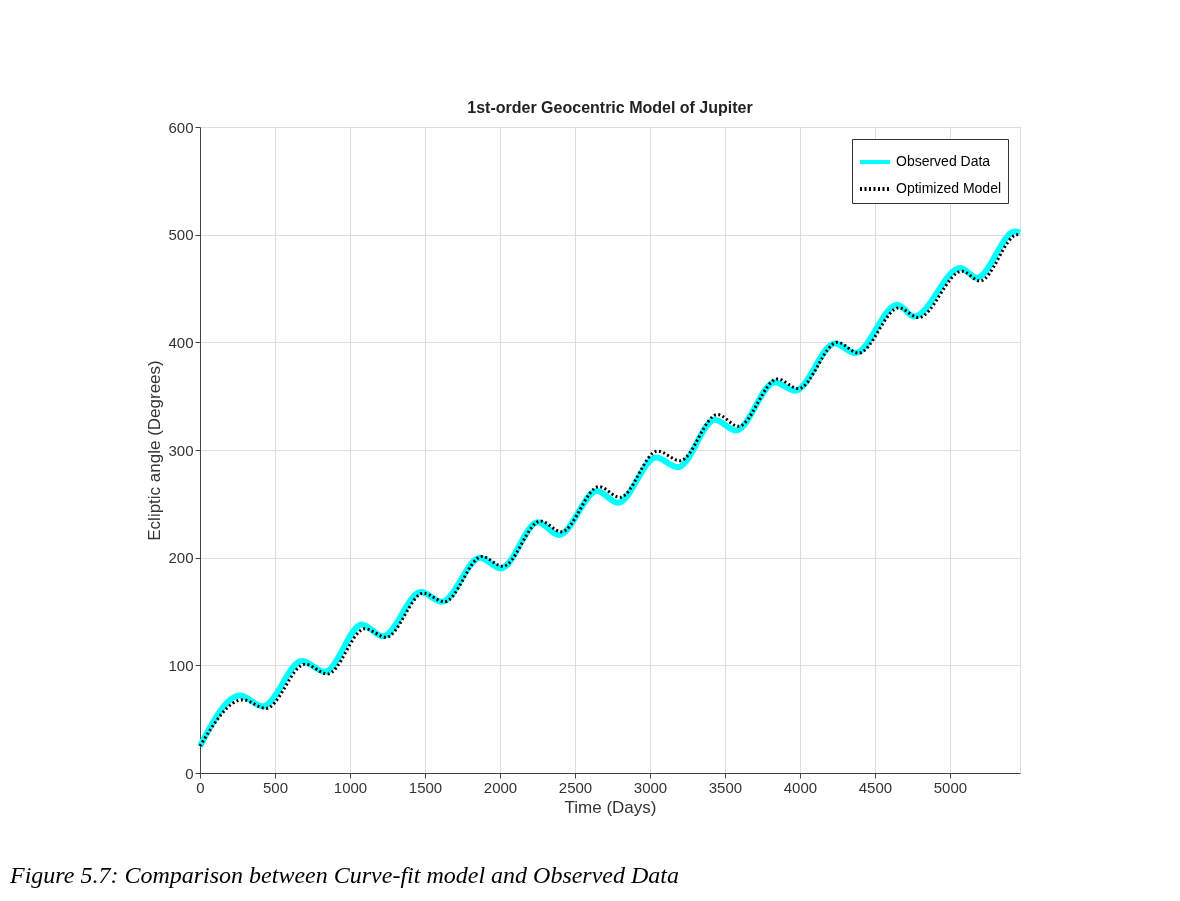 The image size is (1180, 901). I want to click on x-tick-label: 5000, so click(950, 787).